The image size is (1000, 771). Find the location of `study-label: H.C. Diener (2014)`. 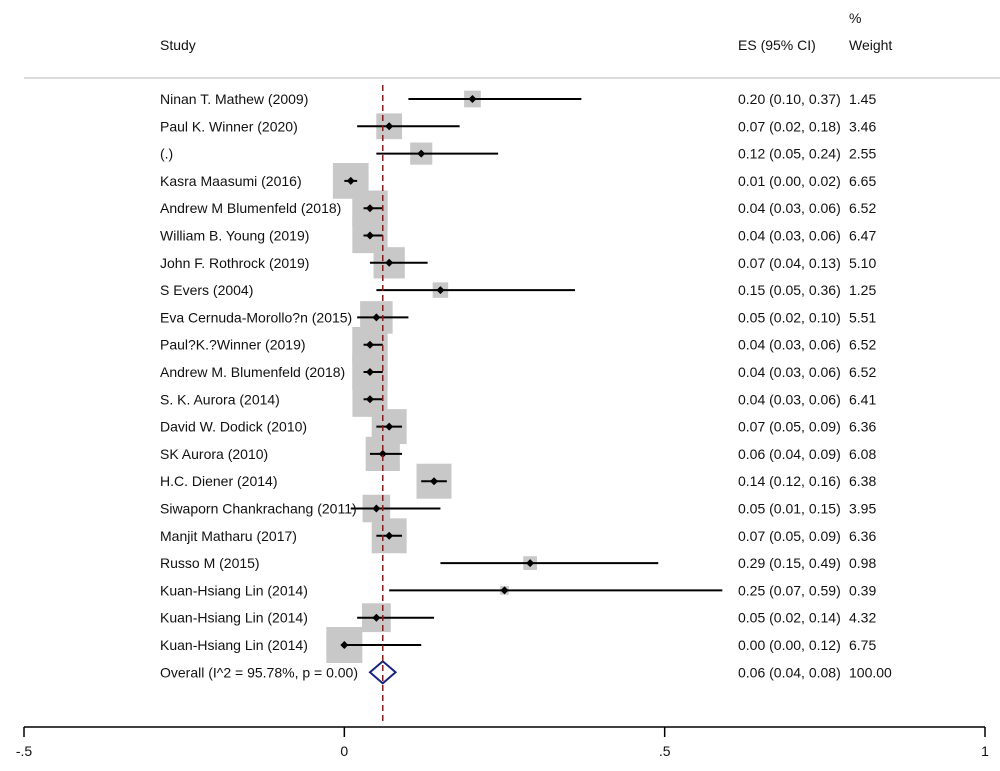

study-label: H.C. Diener (2014) is located at coordinates (219, 481).